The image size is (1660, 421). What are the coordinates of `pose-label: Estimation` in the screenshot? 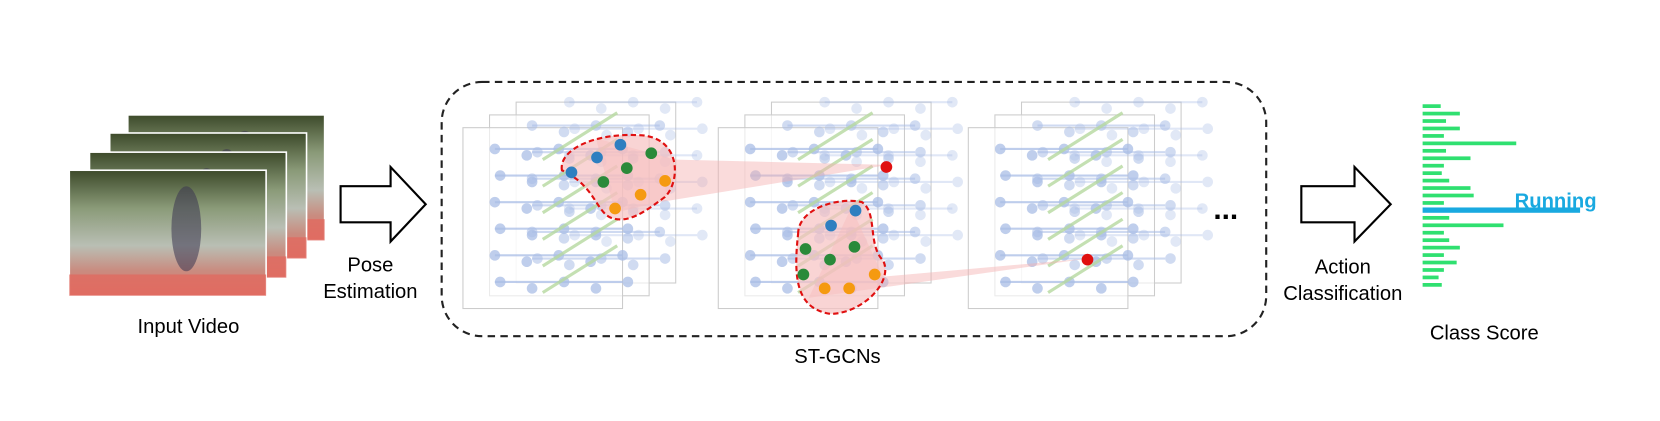 It's located at (370, 292).